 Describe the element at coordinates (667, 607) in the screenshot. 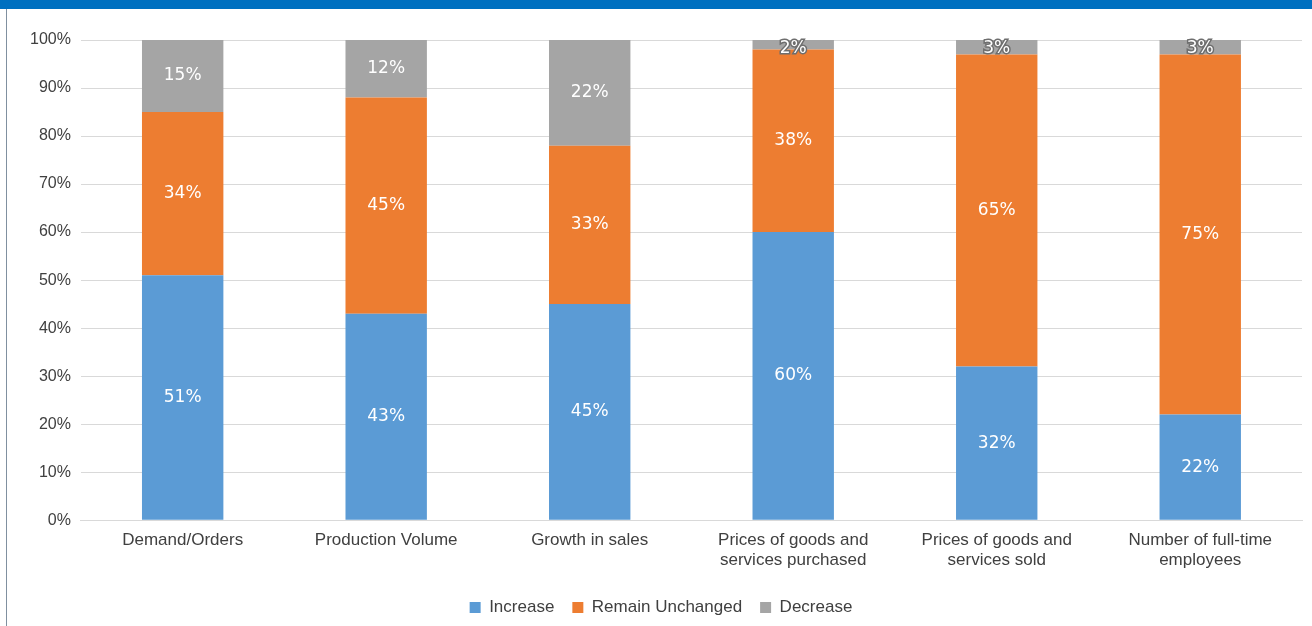

I see `legend-label: Remain Unchanged` at that location.